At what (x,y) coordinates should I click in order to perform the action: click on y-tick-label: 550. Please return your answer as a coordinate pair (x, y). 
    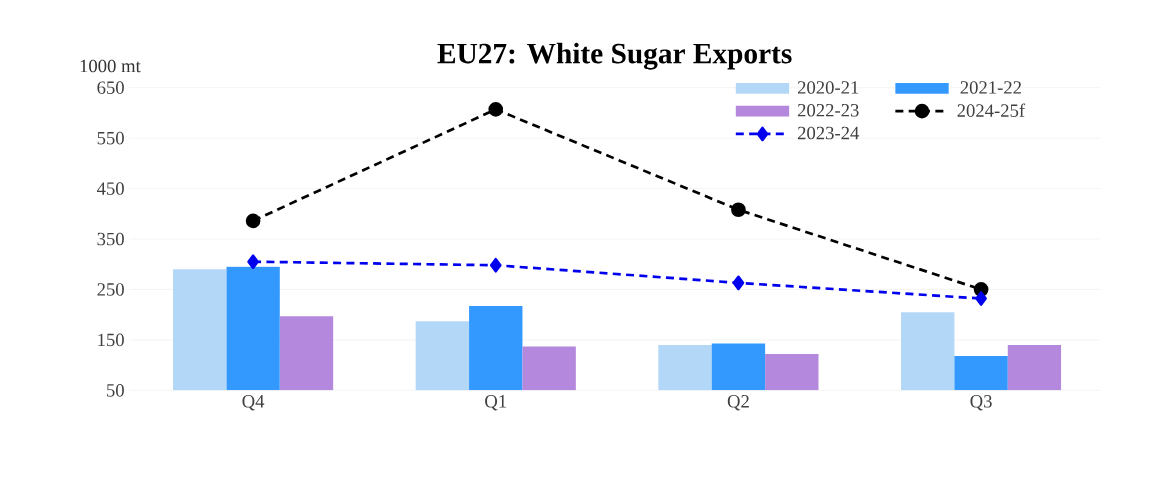
    Looking at the image, I should click on (110, 138).